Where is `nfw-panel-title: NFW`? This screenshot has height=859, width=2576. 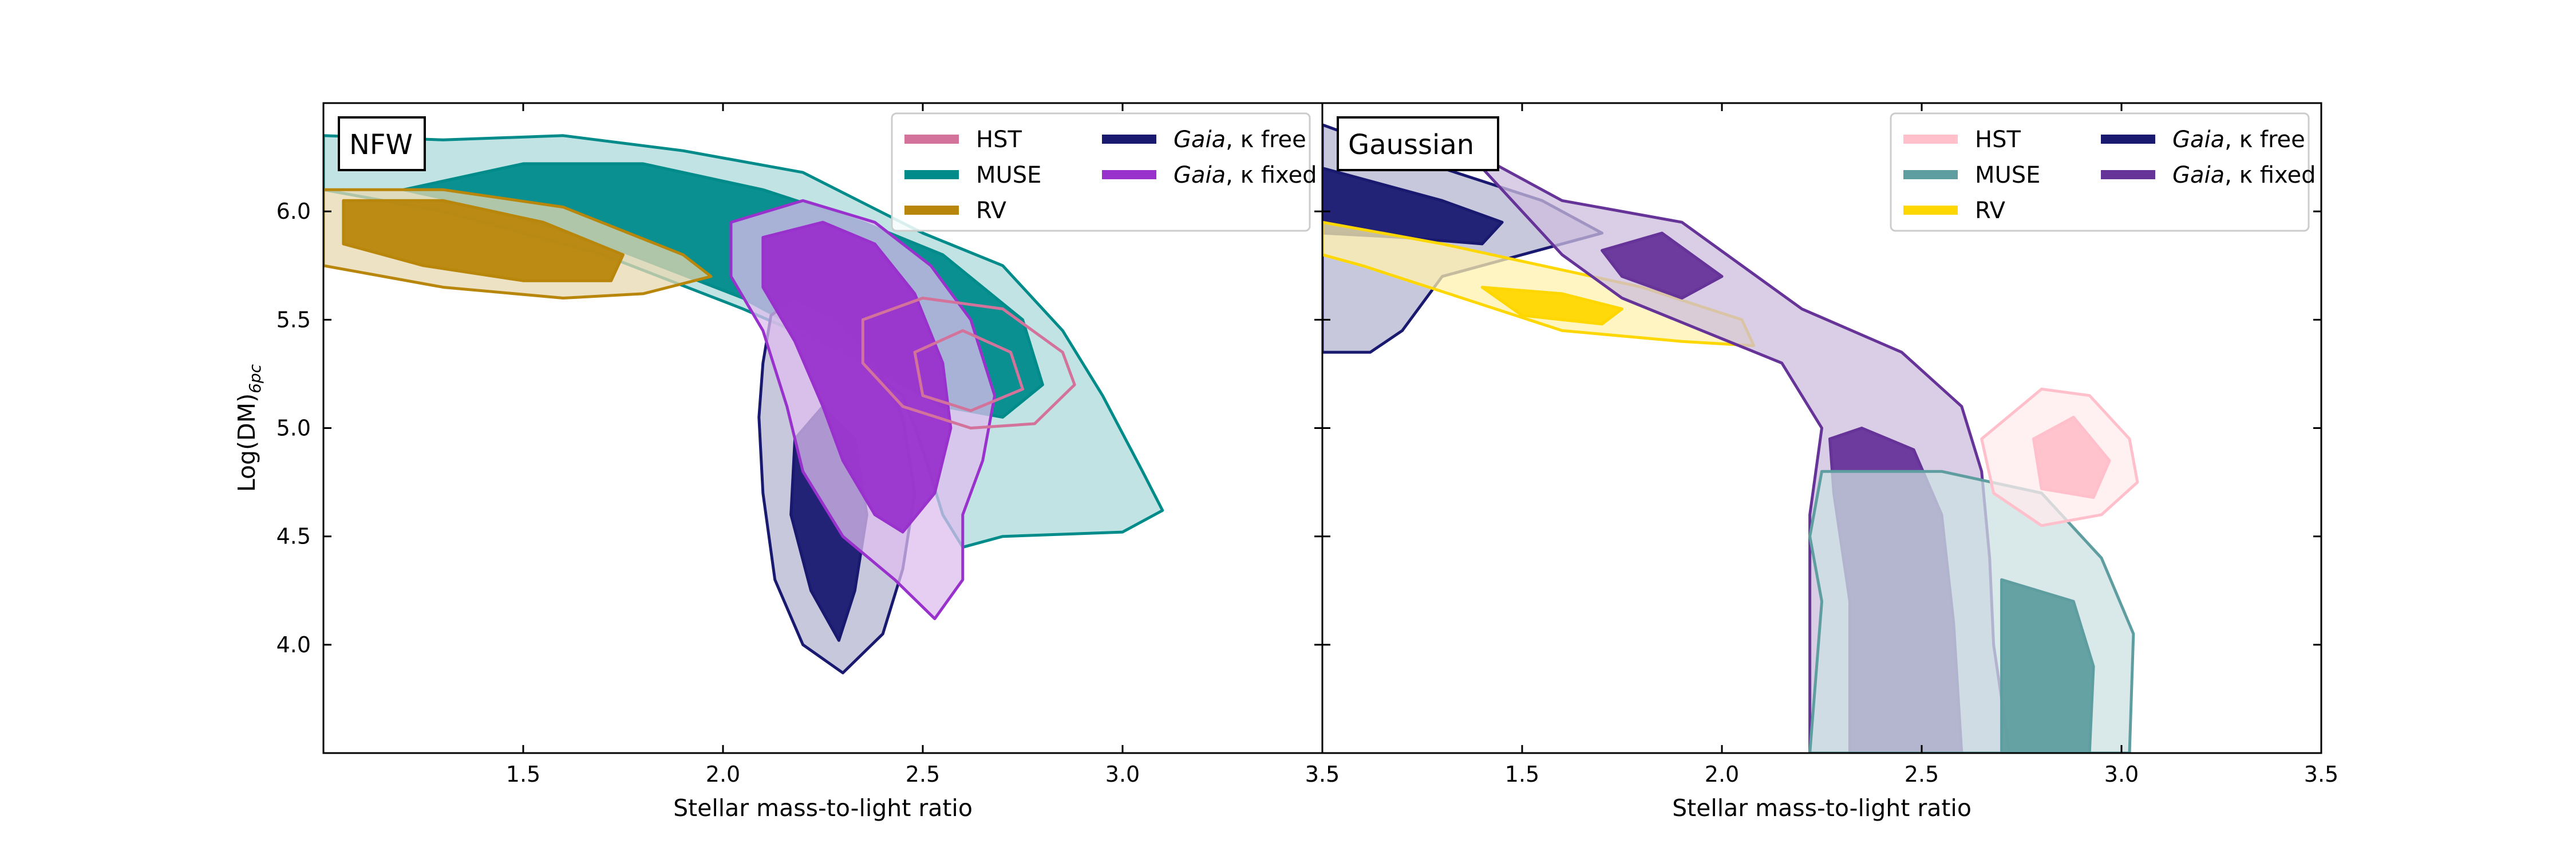
nfw-panel-title: NFW is located at coordinates (382, 143).